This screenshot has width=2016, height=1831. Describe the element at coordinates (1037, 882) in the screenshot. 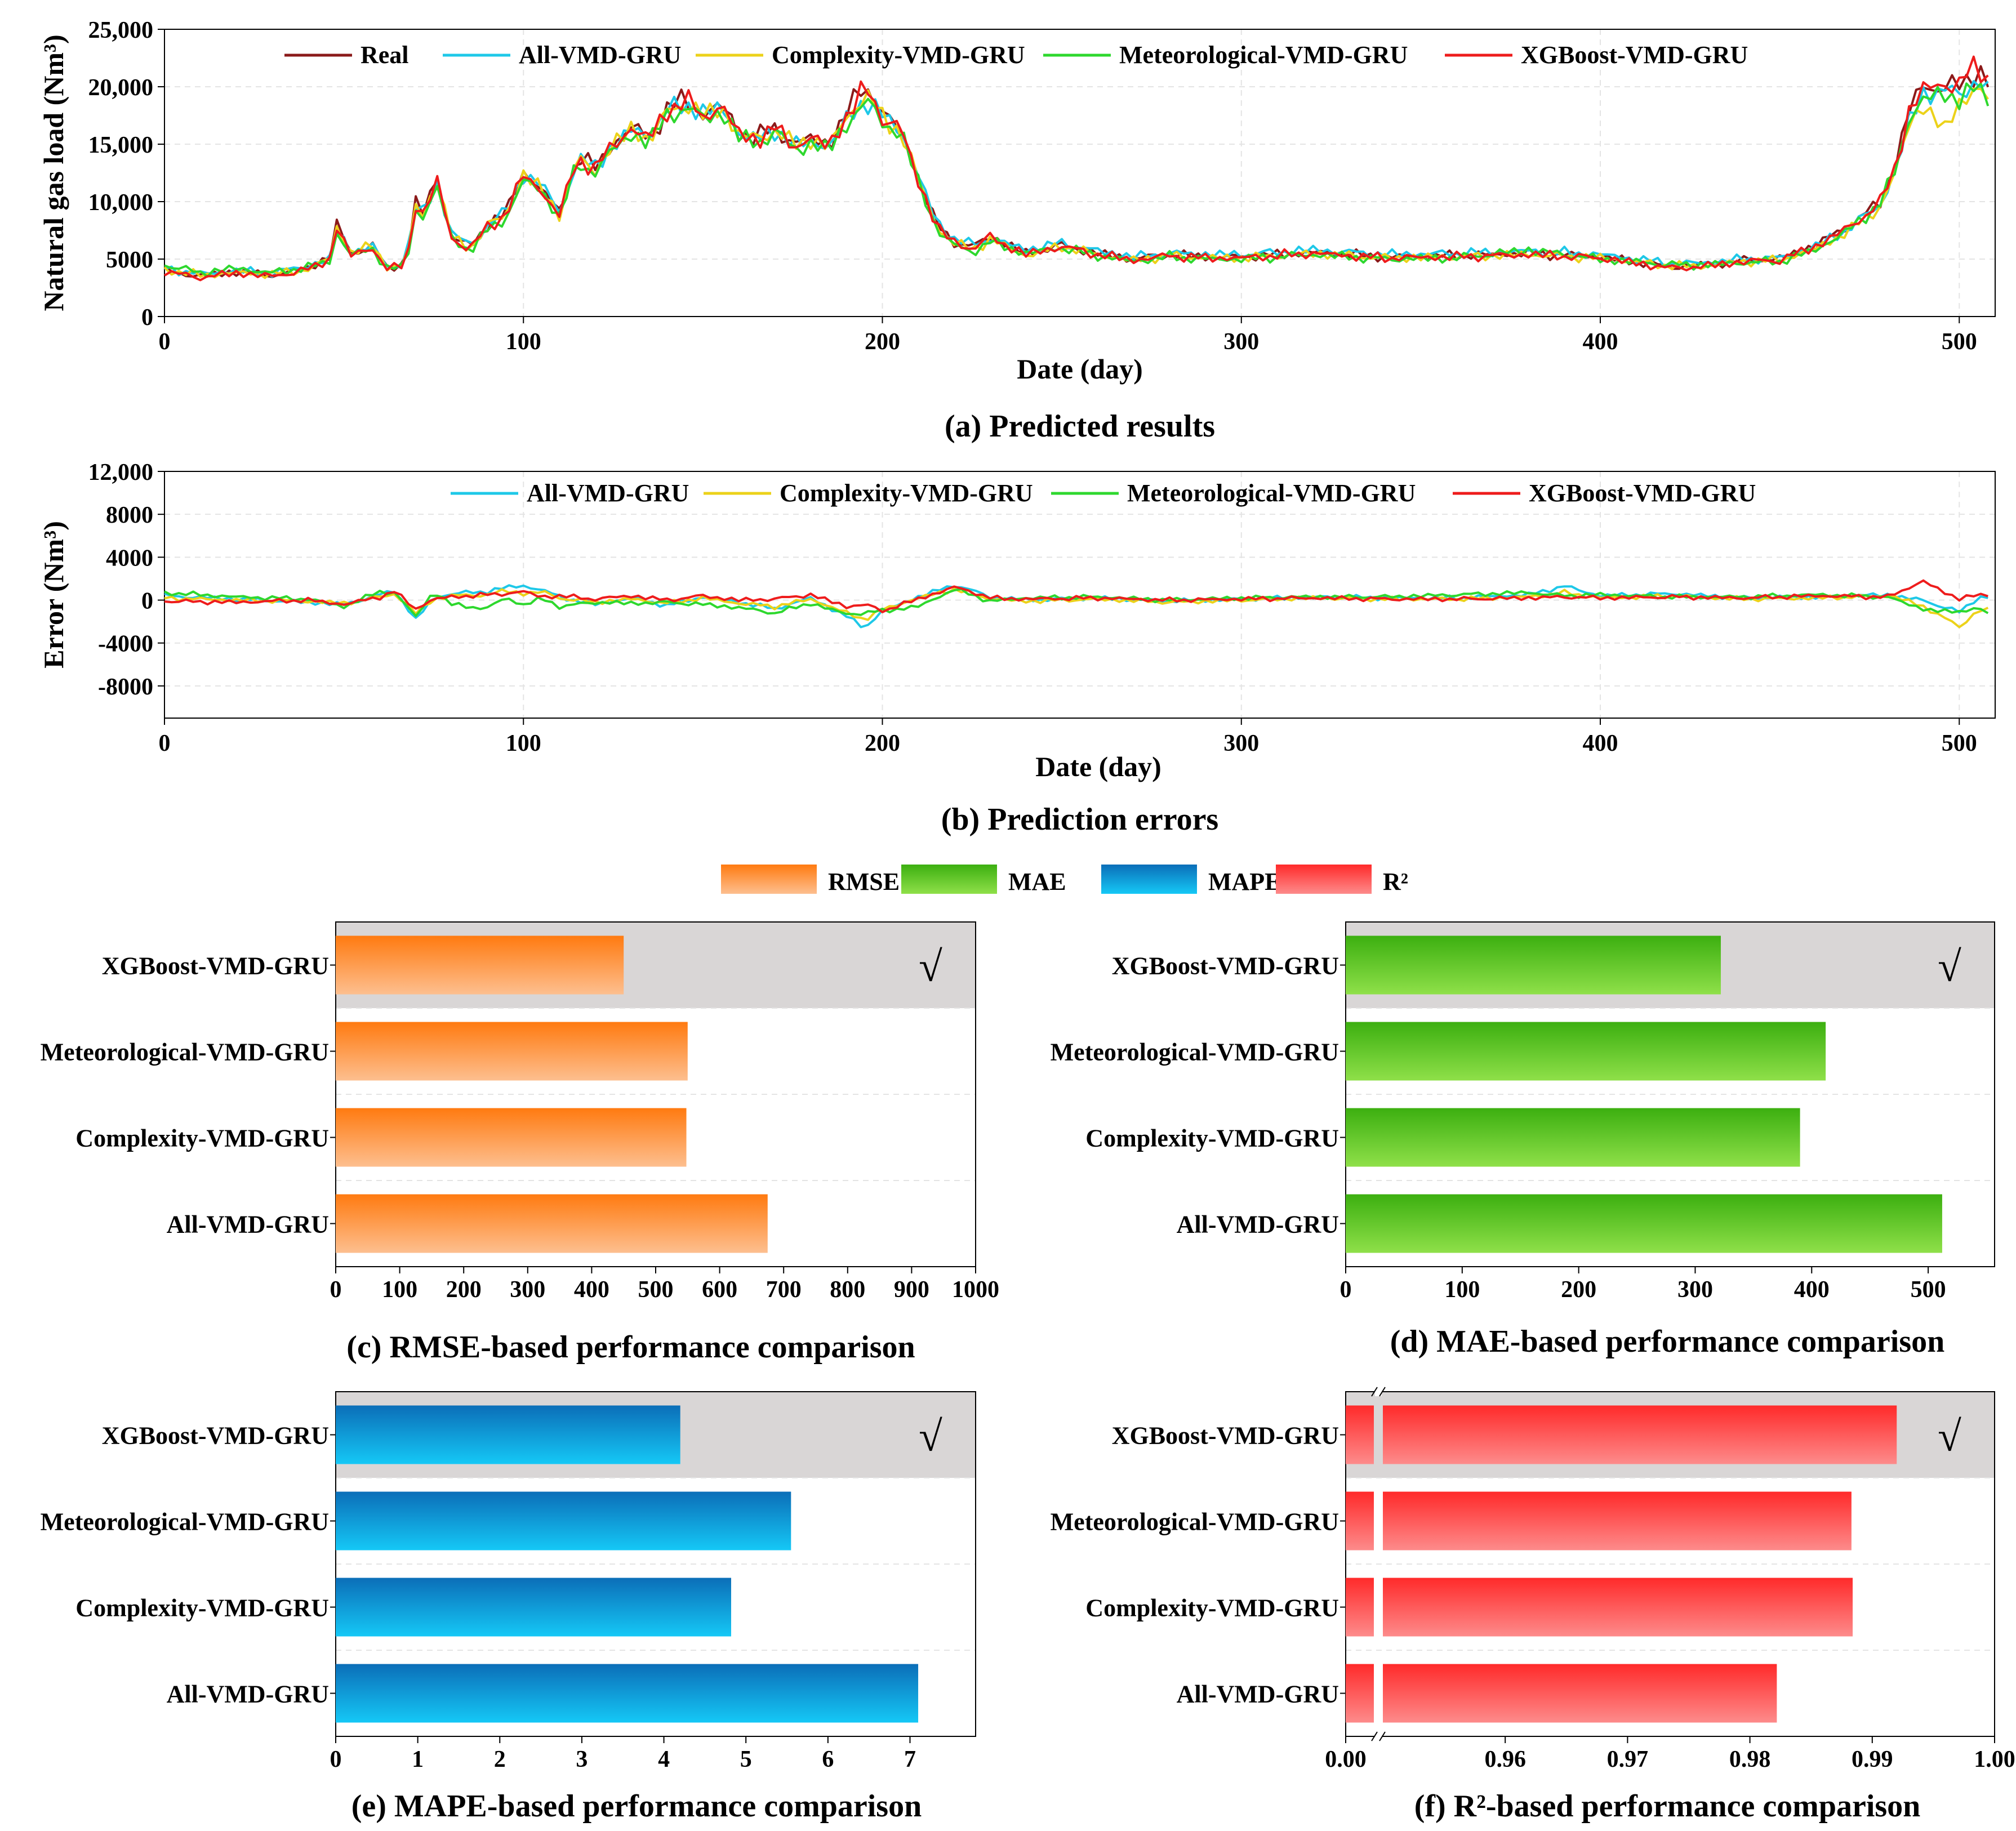

I see `metric-legend-label-mae: MAE` at that location.